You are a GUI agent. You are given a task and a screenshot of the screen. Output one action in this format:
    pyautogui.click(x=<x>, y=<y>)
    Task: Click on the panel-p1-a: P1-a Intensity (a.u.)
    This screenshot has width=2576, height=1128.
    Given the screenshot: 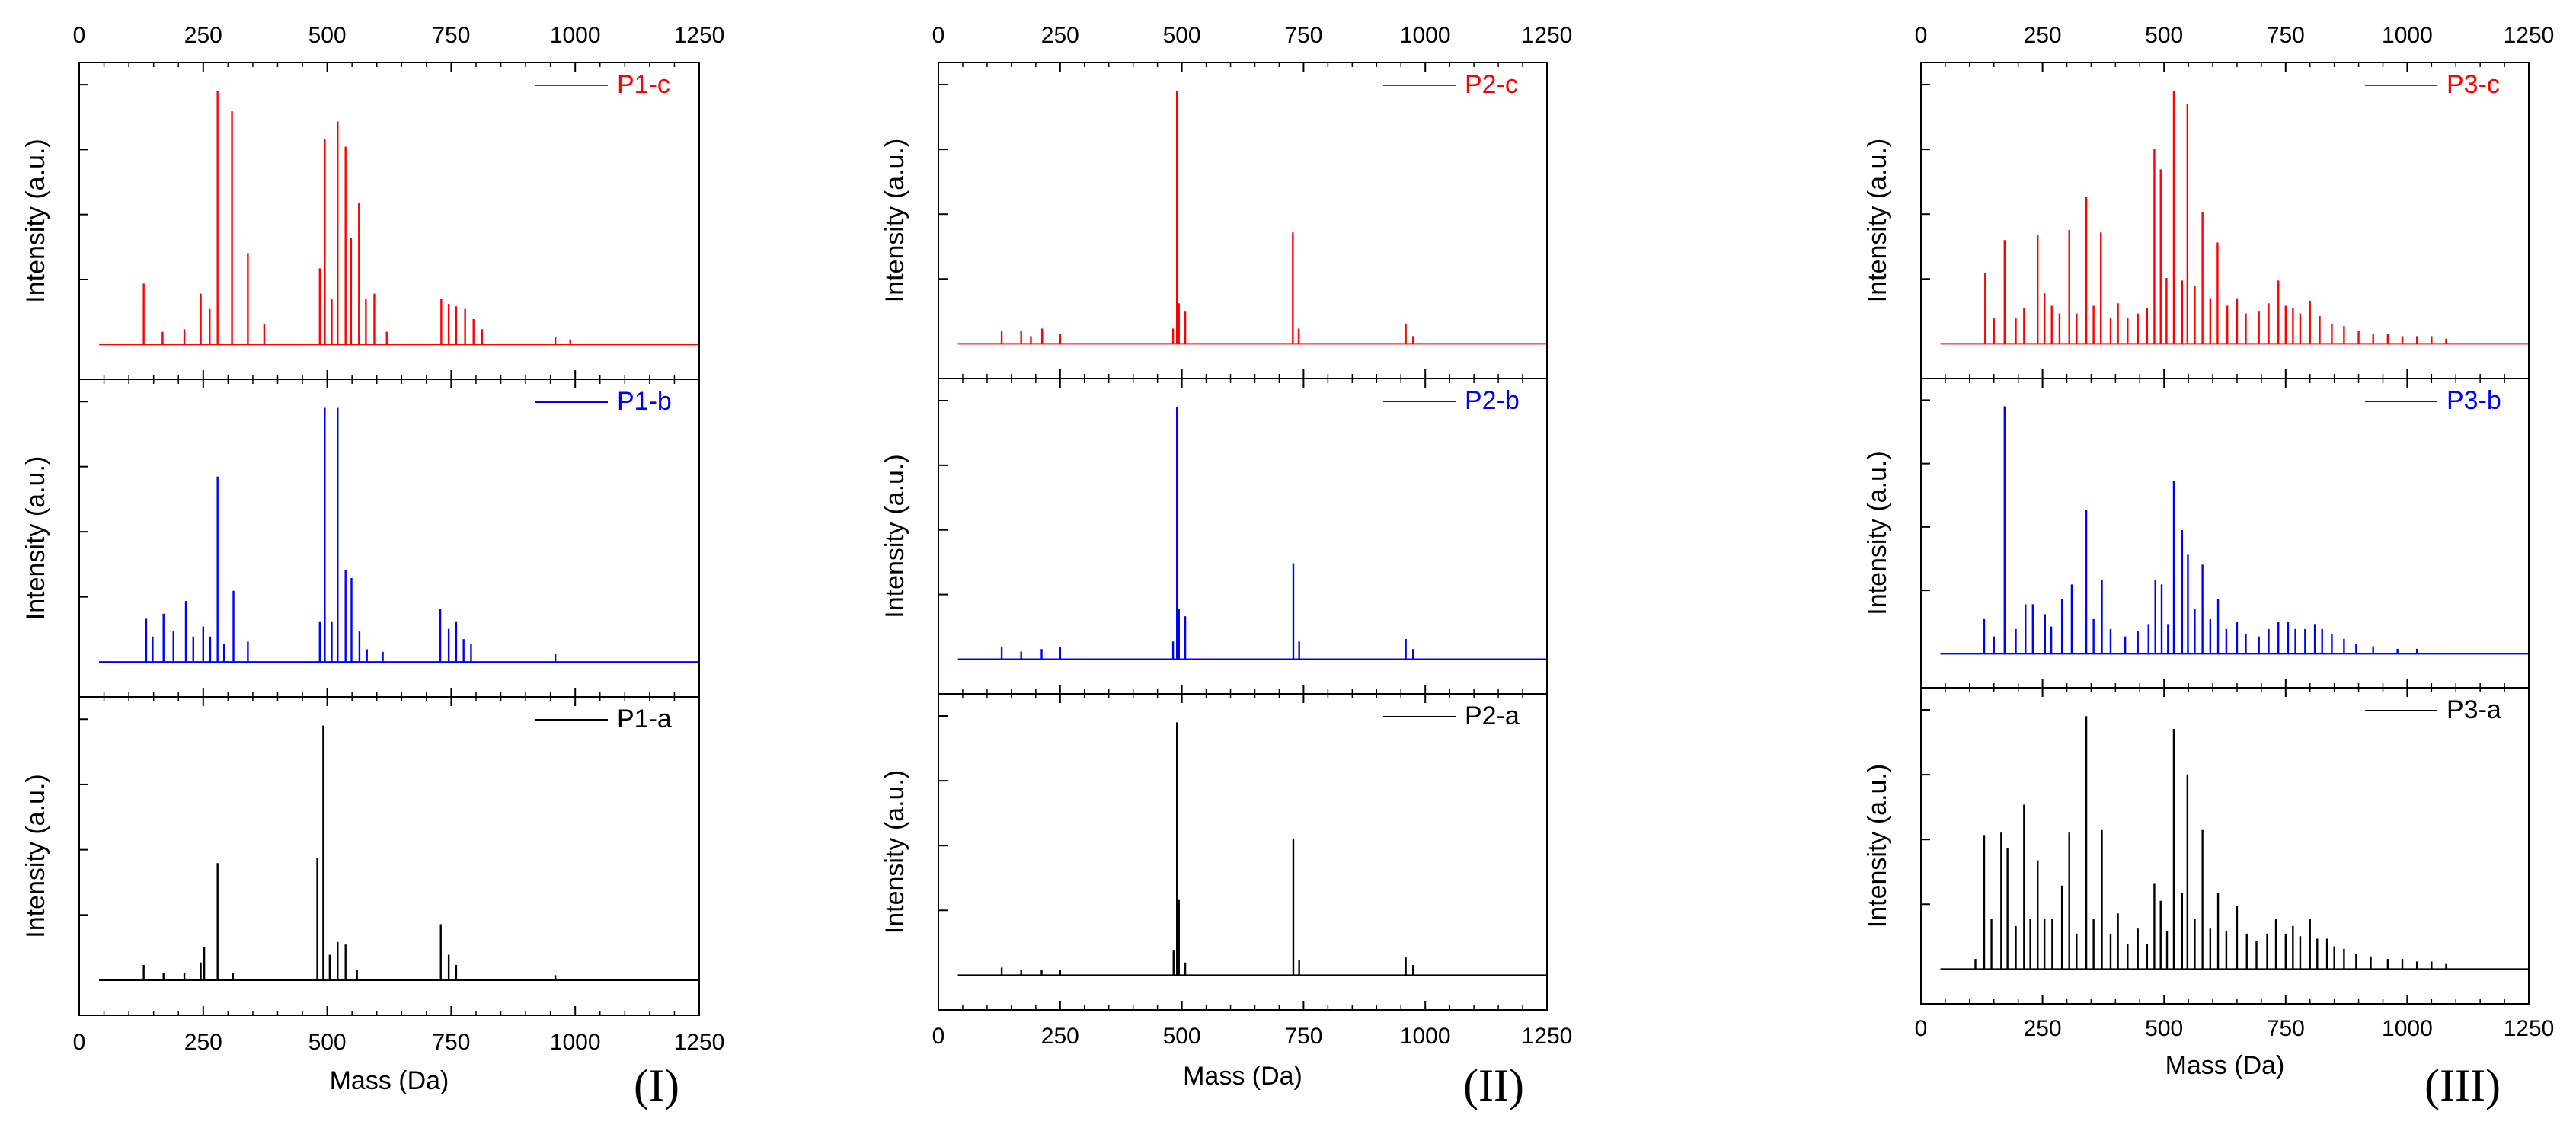 What is the action you would take?
    pyautogui.click(x=360, y=856)
    